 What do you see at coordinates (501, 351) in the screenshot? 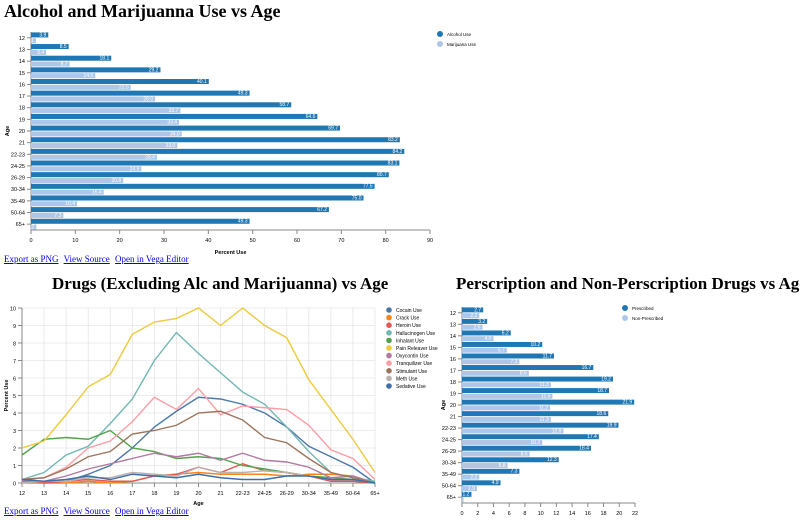
I see `bar-value-label: 5.7` at bounding box center [501, 351].